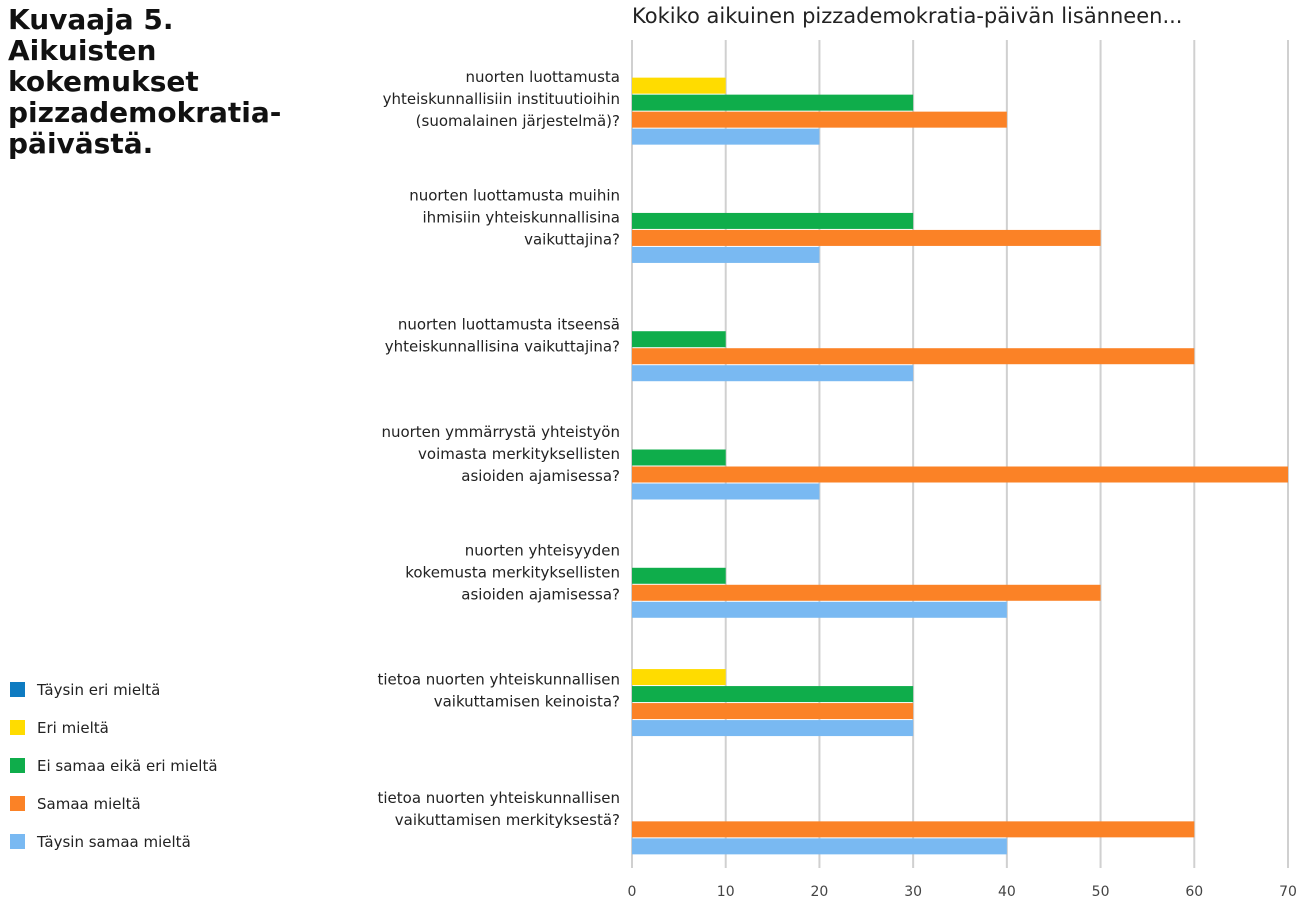 This screenshot has width=1309, height=904. What do you see at coordinates (820, 892) in the screenshot?
I see `x-tick-label: 20` at bounding box center [820, 892].